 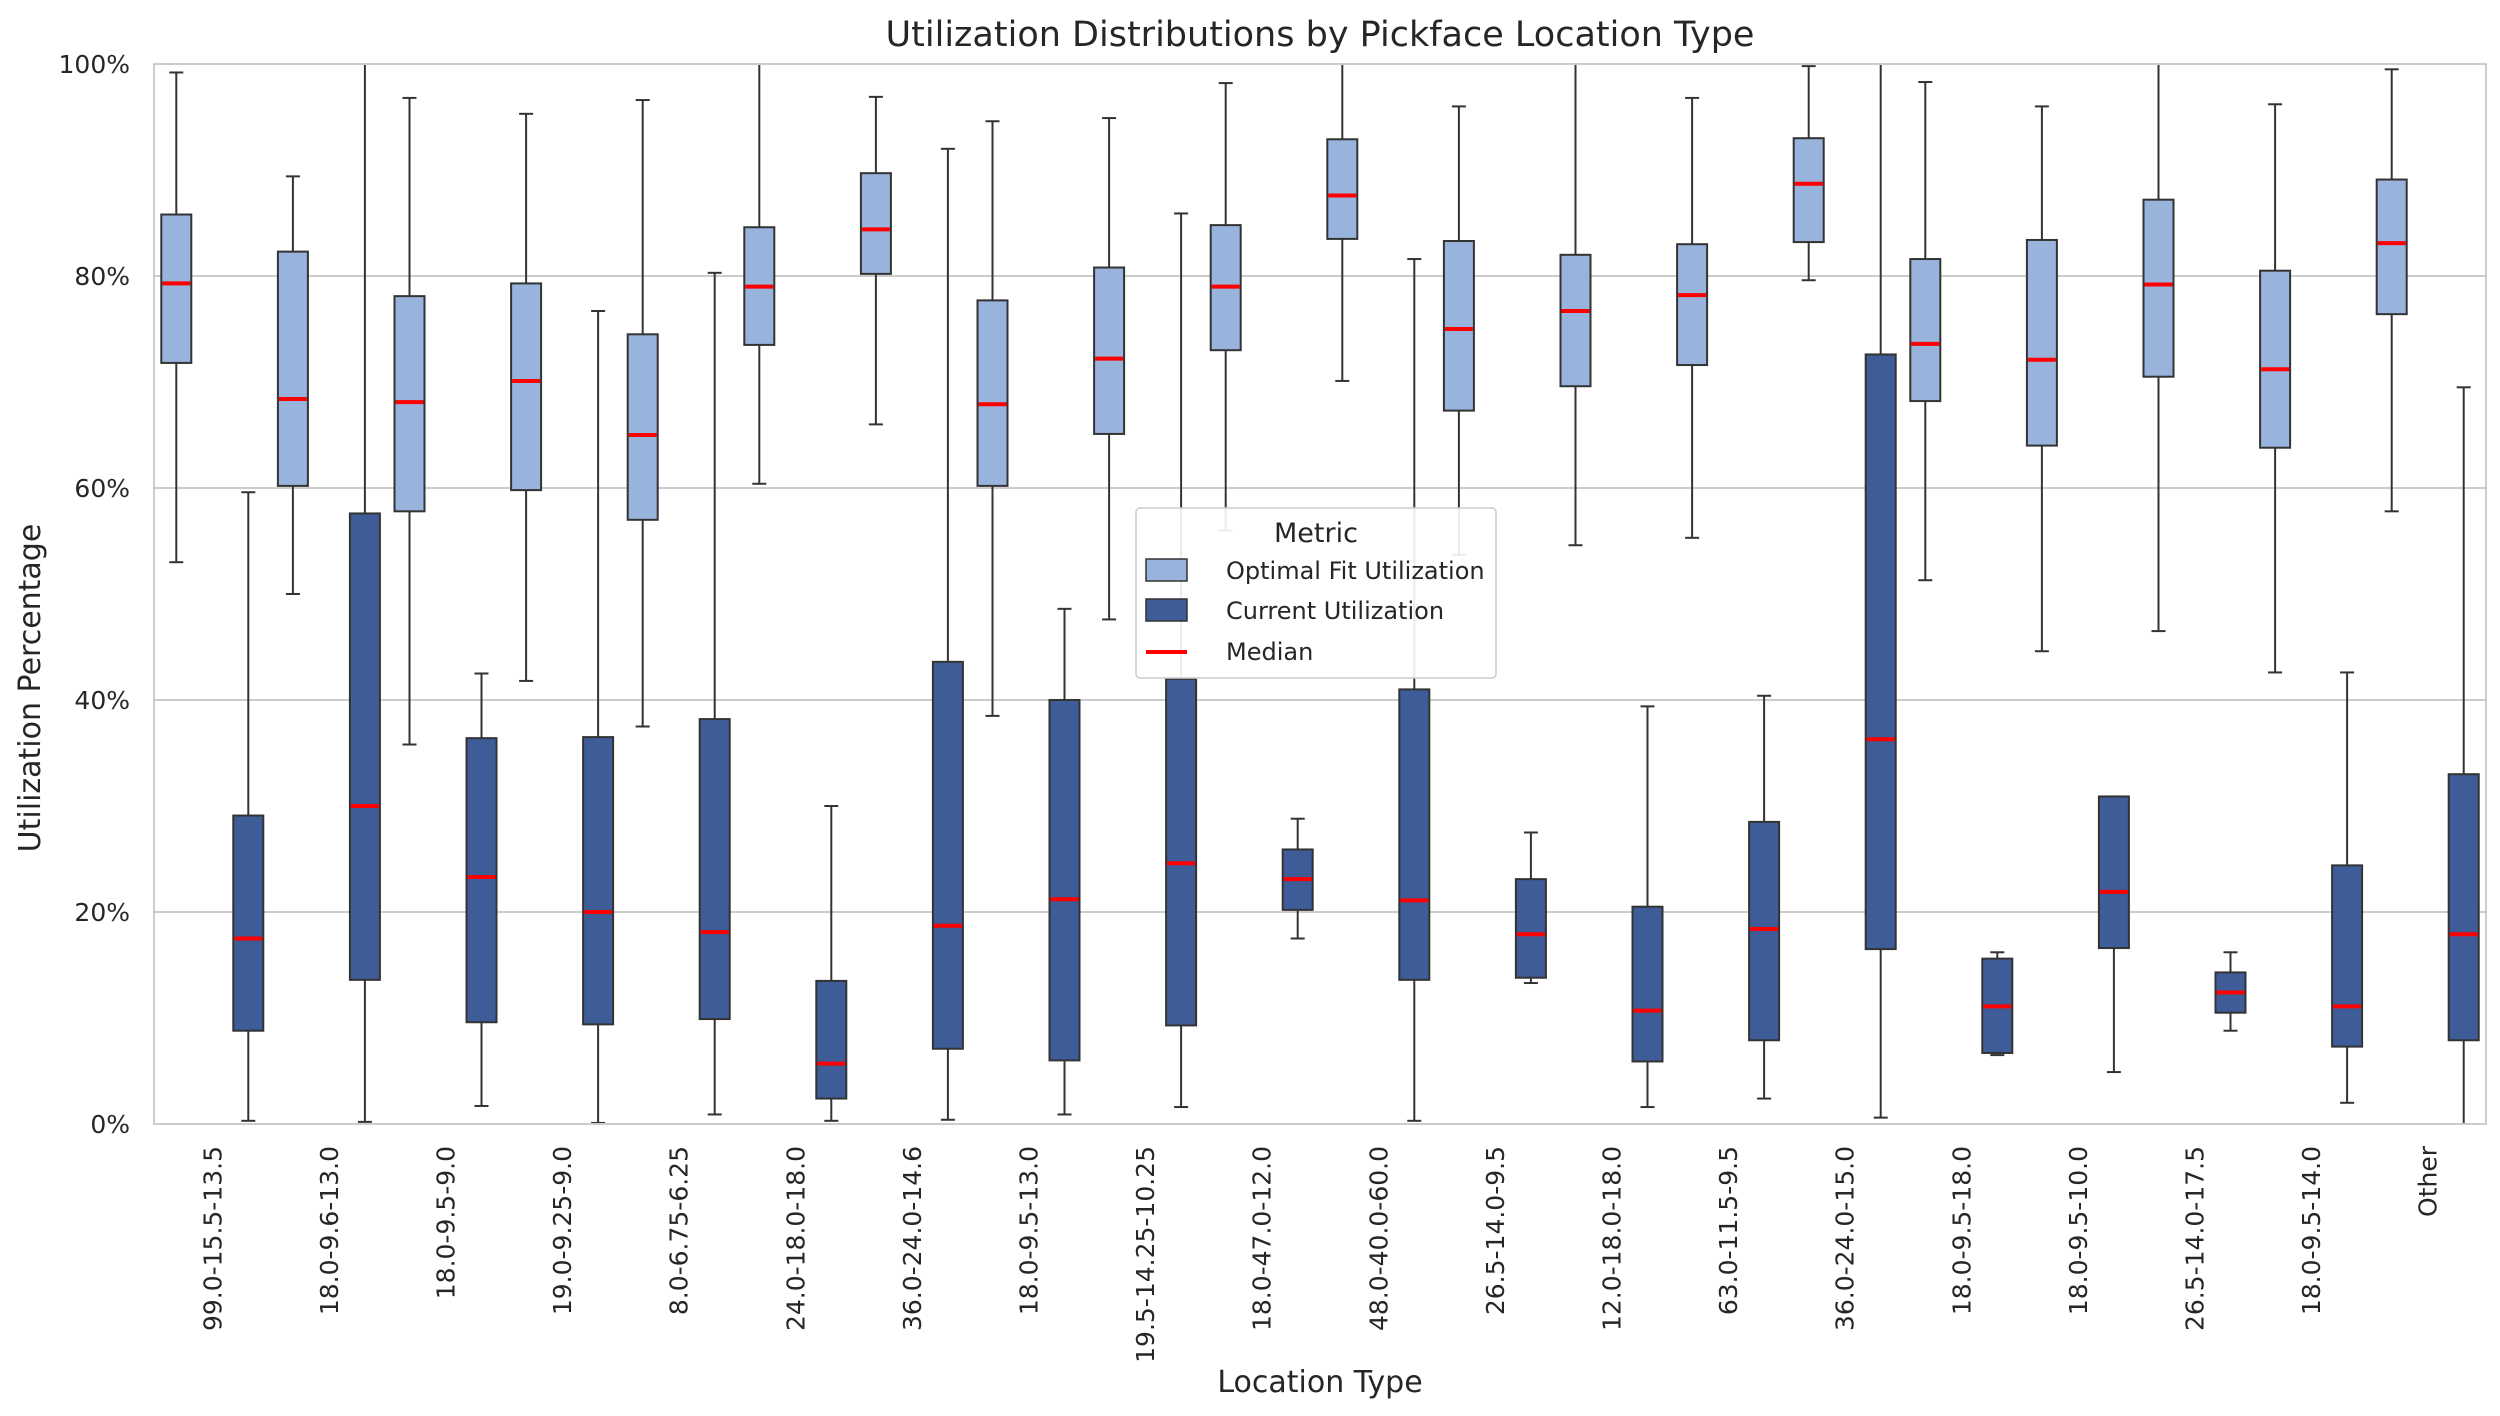 What do you see at coordinates (1961, 1230) in the screenshot?
I see `x-tick-label: 18.0-9.5-18.0` at bounding box center [1961, 1230].